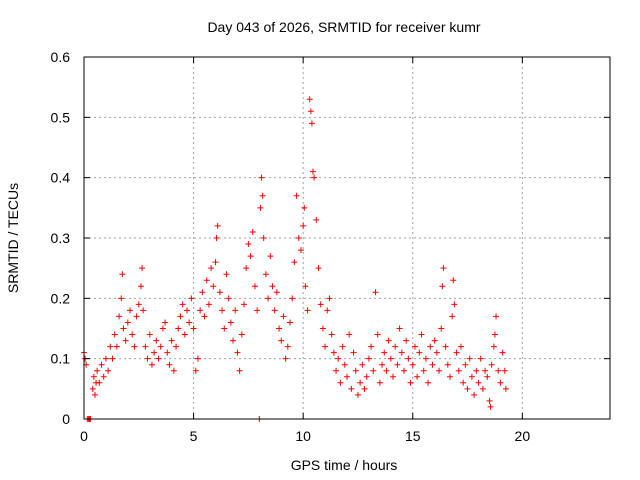 The height and width of the screenshot is (480, 640). What do you see at coordinates (413, 436) in the screenshot?
I see `x-tick-label: 15` at bounding box center [413, 436].